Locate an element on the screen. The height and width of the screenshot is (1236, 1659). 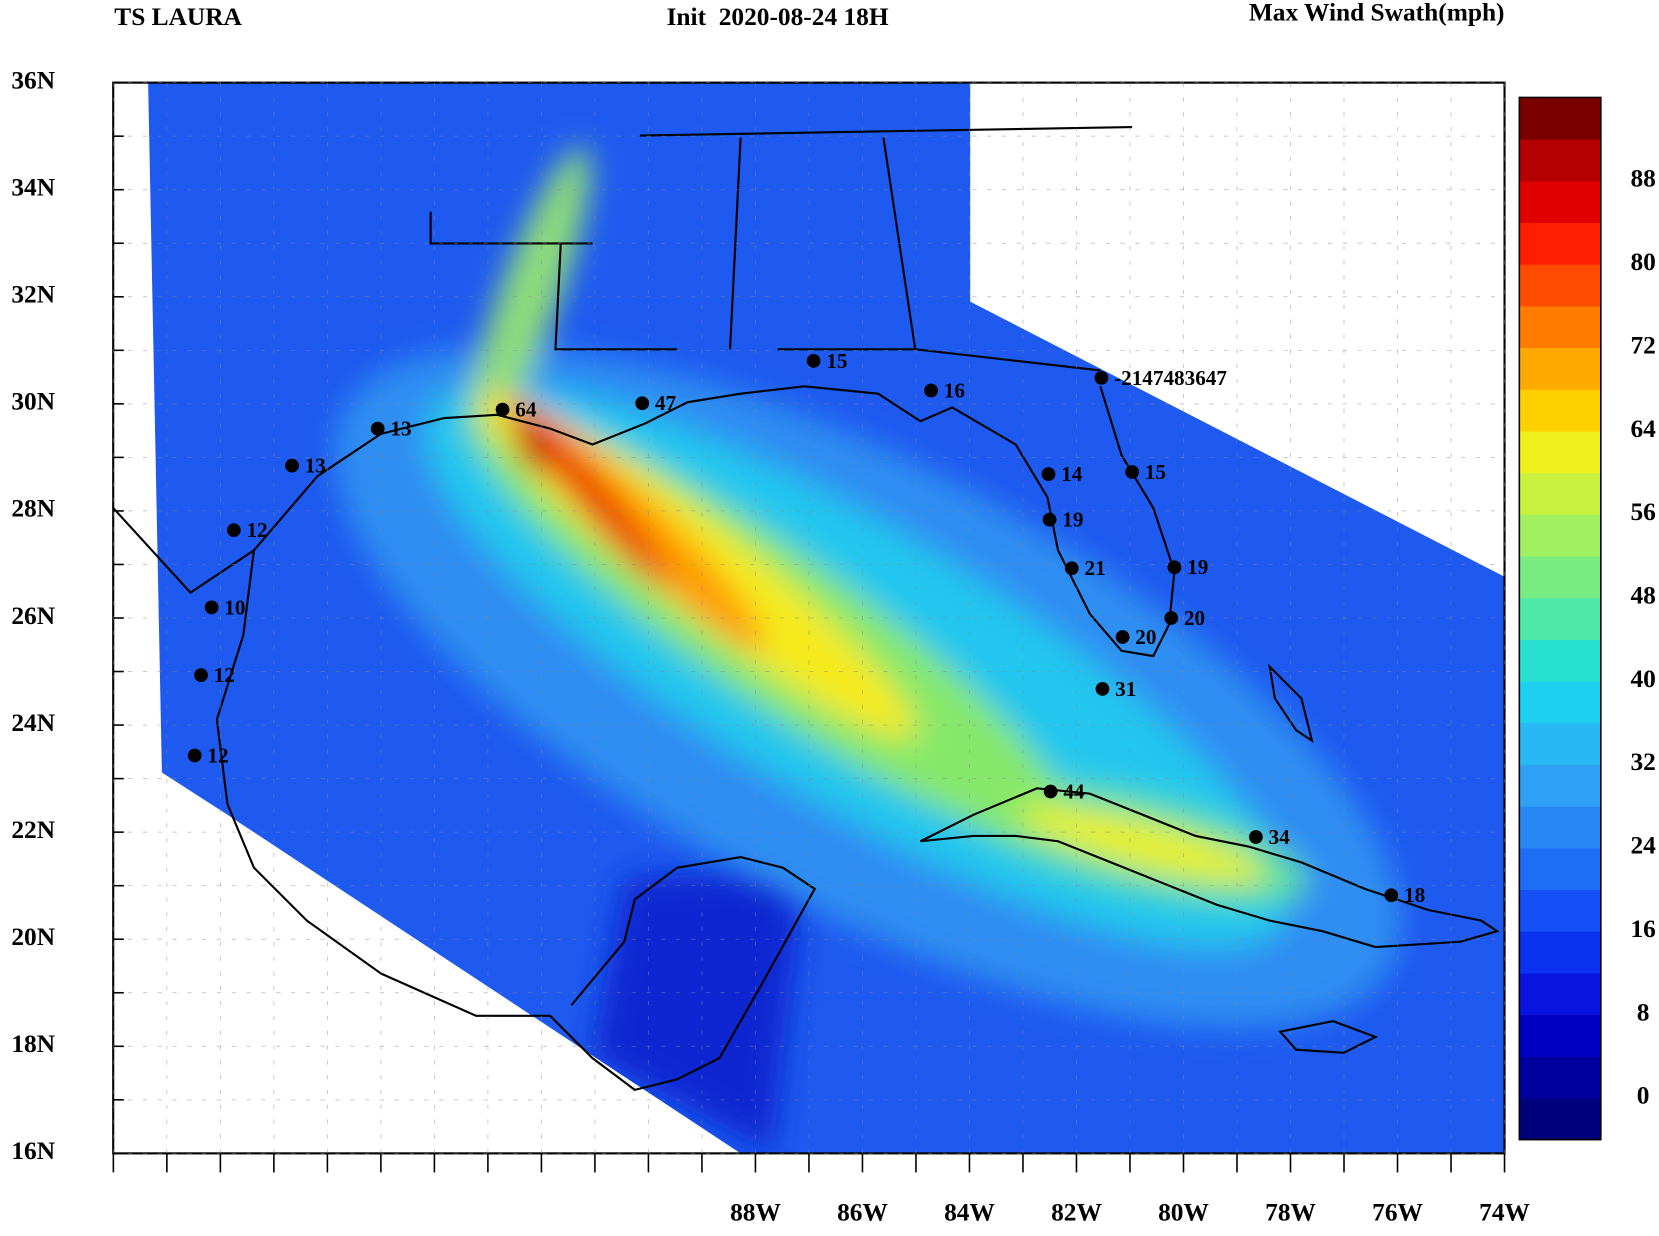
station-value: 18 is located at coordinates (1414, 895).